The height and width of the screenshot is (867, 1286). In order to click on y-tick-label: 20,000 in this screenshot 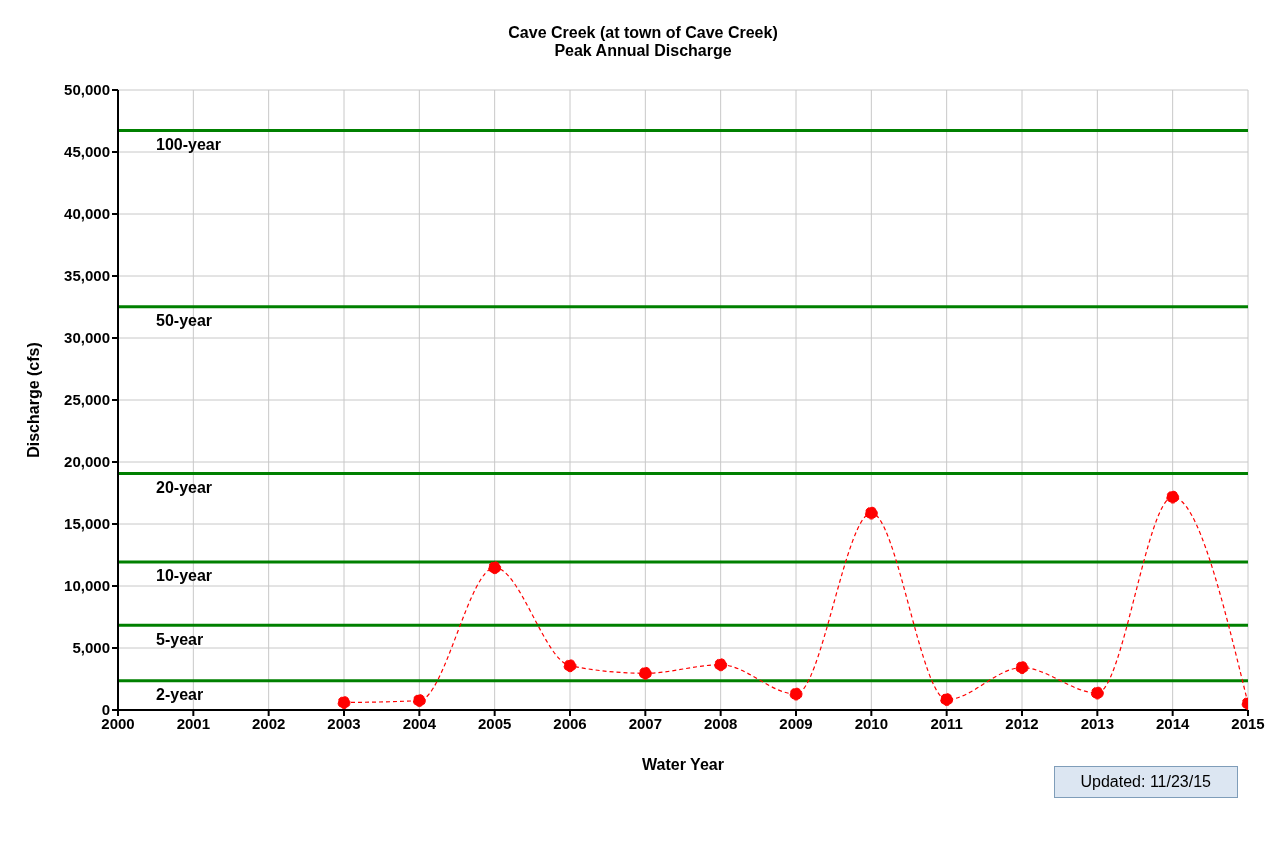, I will do `click(87, 462)`.